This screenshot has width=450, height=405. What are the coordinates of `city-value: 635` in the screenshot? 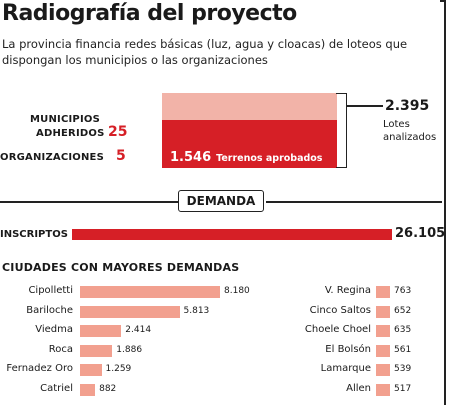 It's located at (403, 330).